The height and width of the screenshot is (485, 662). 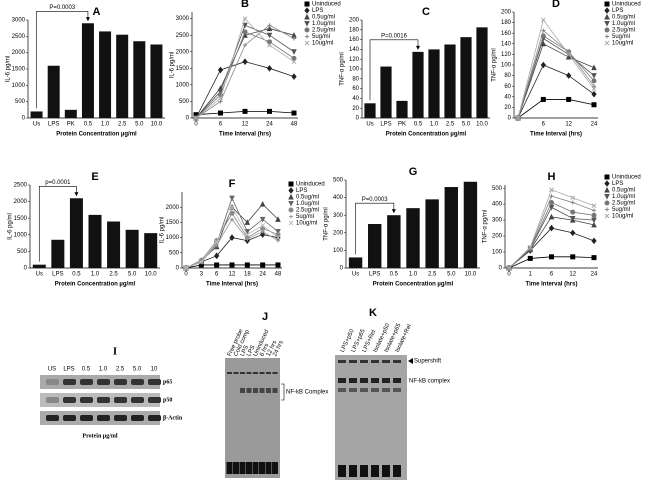 What do you see at coordinates (137, 370) in the screenshot?
I see `lane-label: 5.0` at bounding box center [137, 370].